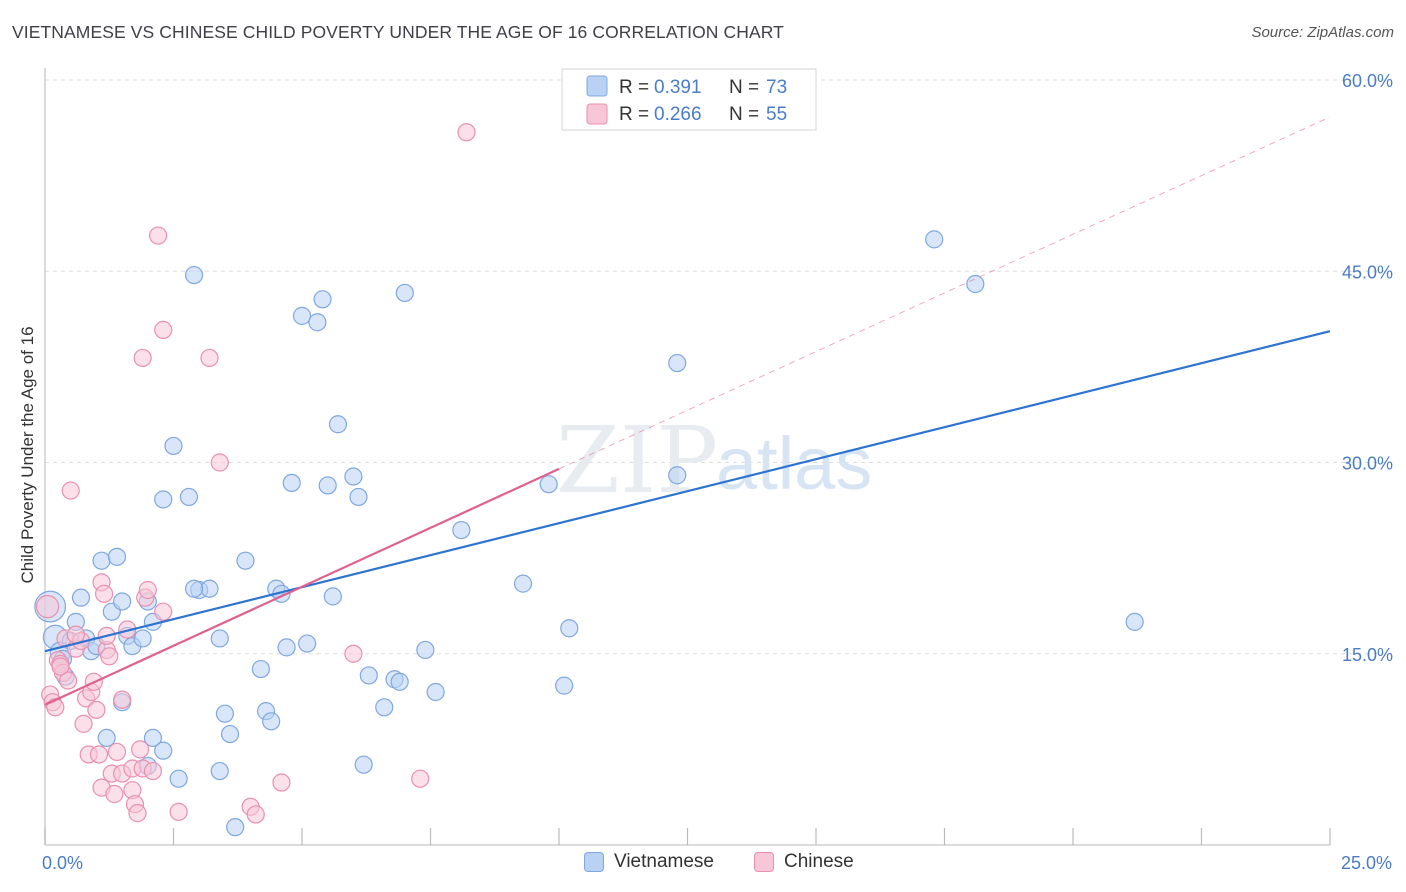 This screenshot has width=1406, height=892. Describe the element at coordinates (62, 863) in the screenshot. I see `x-tick-label-min: 0.0%` at that location.